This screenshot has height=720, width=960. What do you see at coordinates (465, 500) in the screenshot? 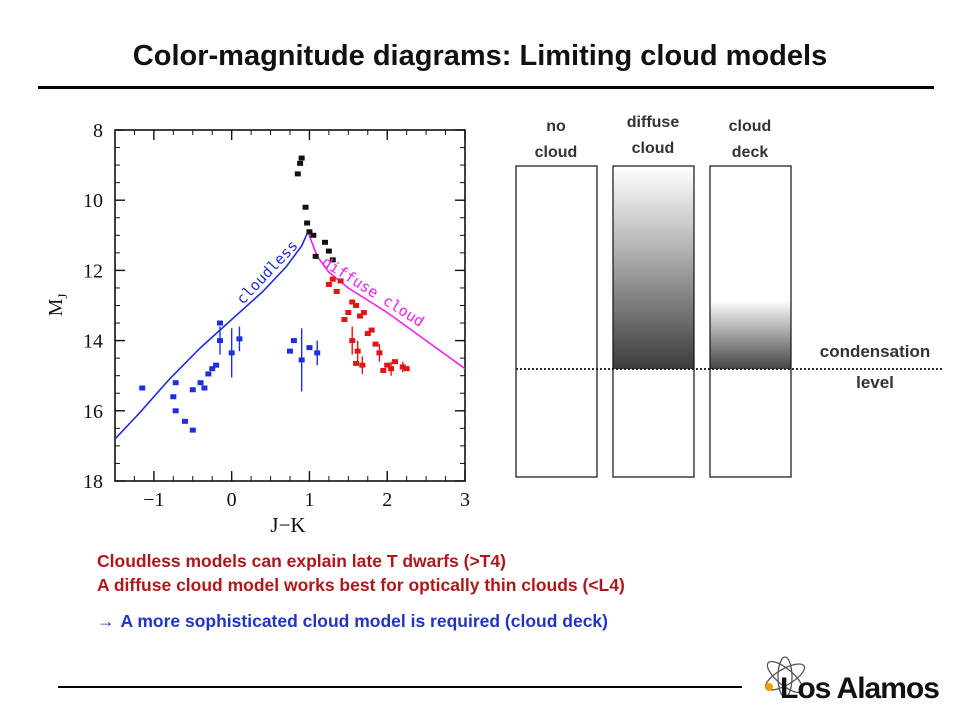
I see `x-tick-label: 3` at bounding box center [465, 500].